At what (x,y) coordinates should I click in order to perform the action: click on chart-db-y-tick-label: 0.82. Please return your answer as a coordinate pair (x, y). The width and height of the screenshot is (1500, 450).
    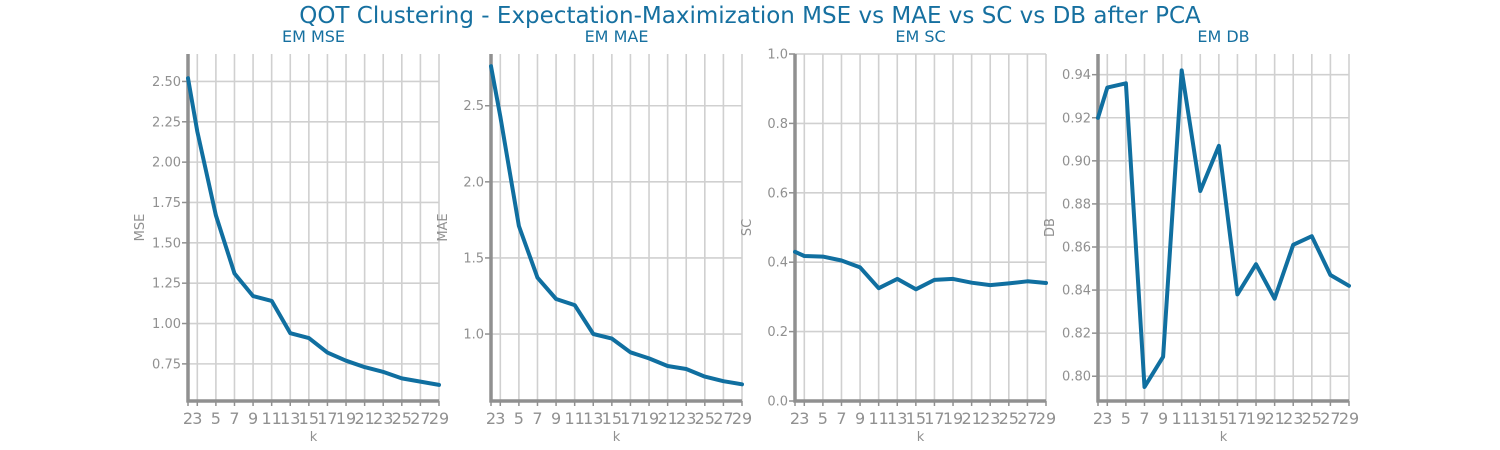
    Looking at the image, I should click on (1076, 334).